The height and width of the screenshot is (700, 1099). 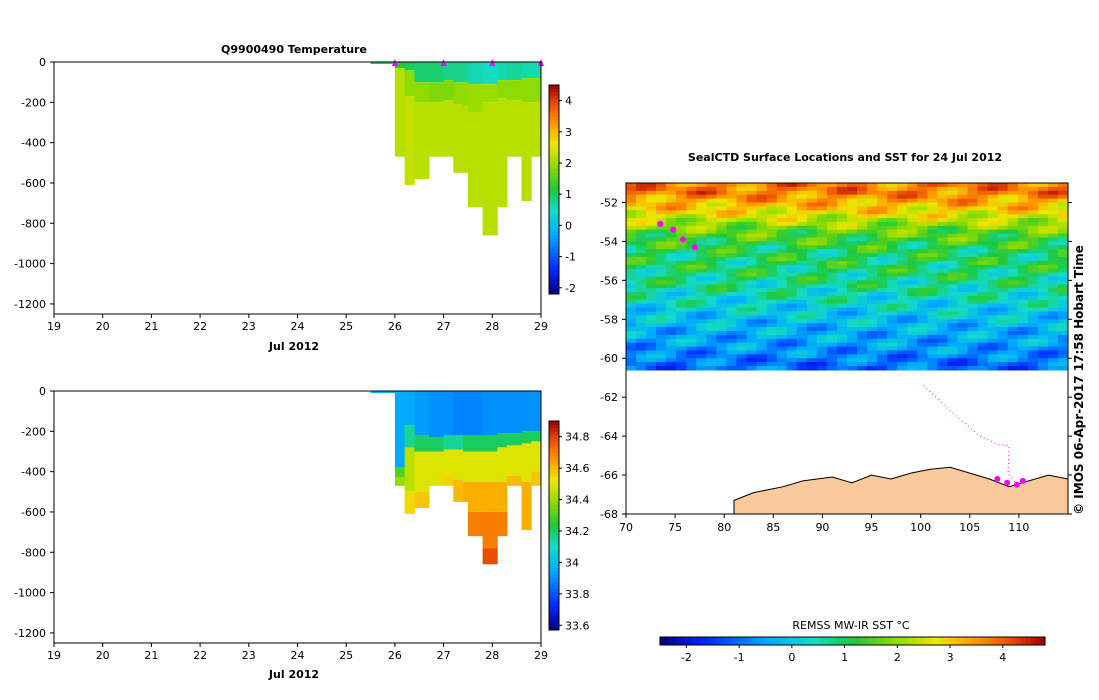 What do you see at coordinates (33, 512) in the screenshot?
I see `y-tick-label: -600` at bounding box center [33, 512].